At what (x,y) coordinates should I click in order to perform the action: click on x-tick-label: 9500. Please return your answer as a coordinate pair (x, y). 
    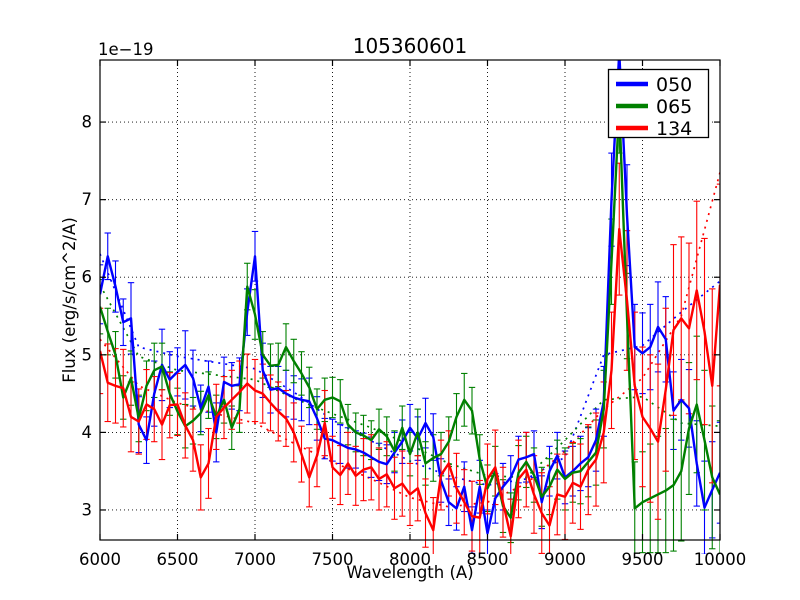
    Looking at the image, I should click on (643, 559).